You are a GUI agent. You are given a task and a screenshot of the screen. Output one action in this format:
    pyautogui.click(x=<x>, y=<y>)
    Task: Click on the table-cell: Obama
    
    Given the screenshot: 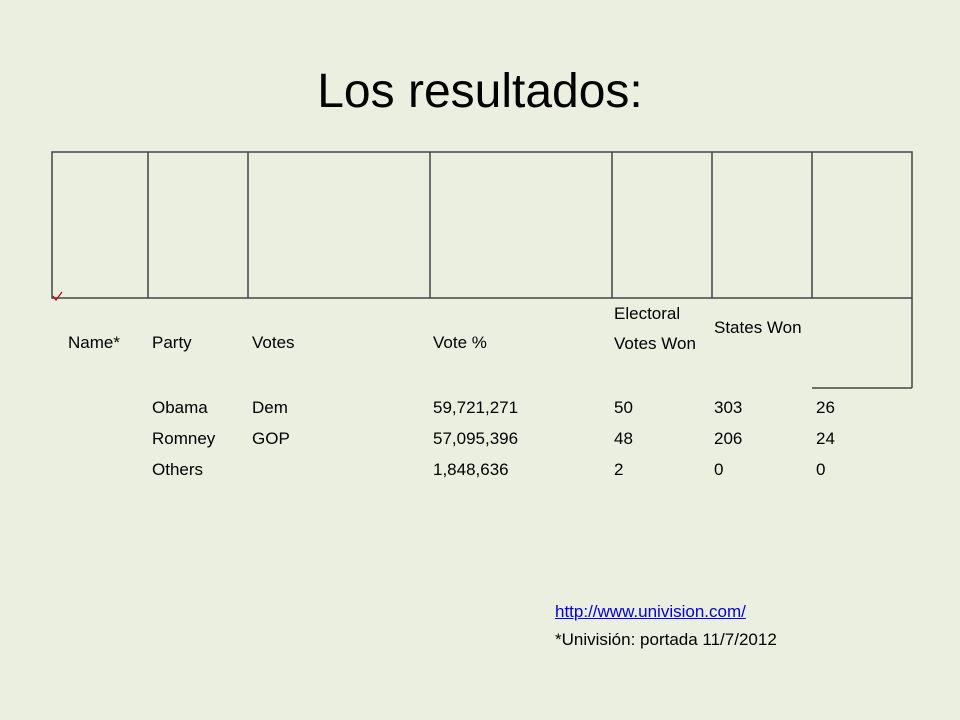 What is the action you would take?
    pyautogui.click(x=180, y=407)
    